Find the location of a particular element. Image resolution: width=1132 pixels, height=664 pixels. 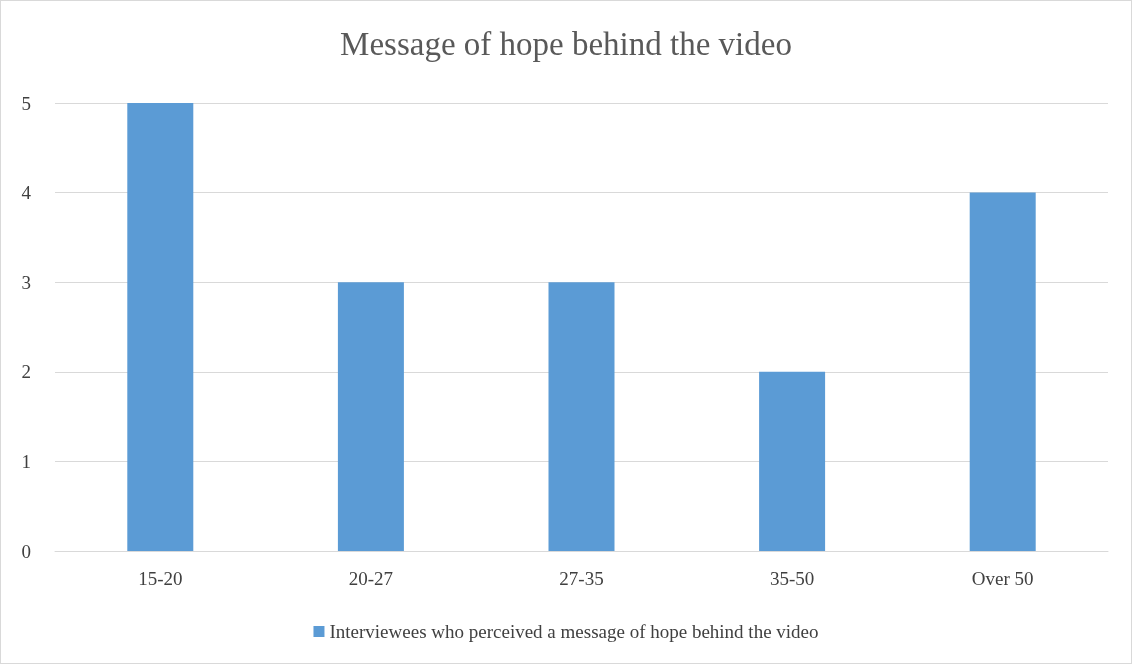

y-tick-label: 5 is located at coordinates (26, 103).